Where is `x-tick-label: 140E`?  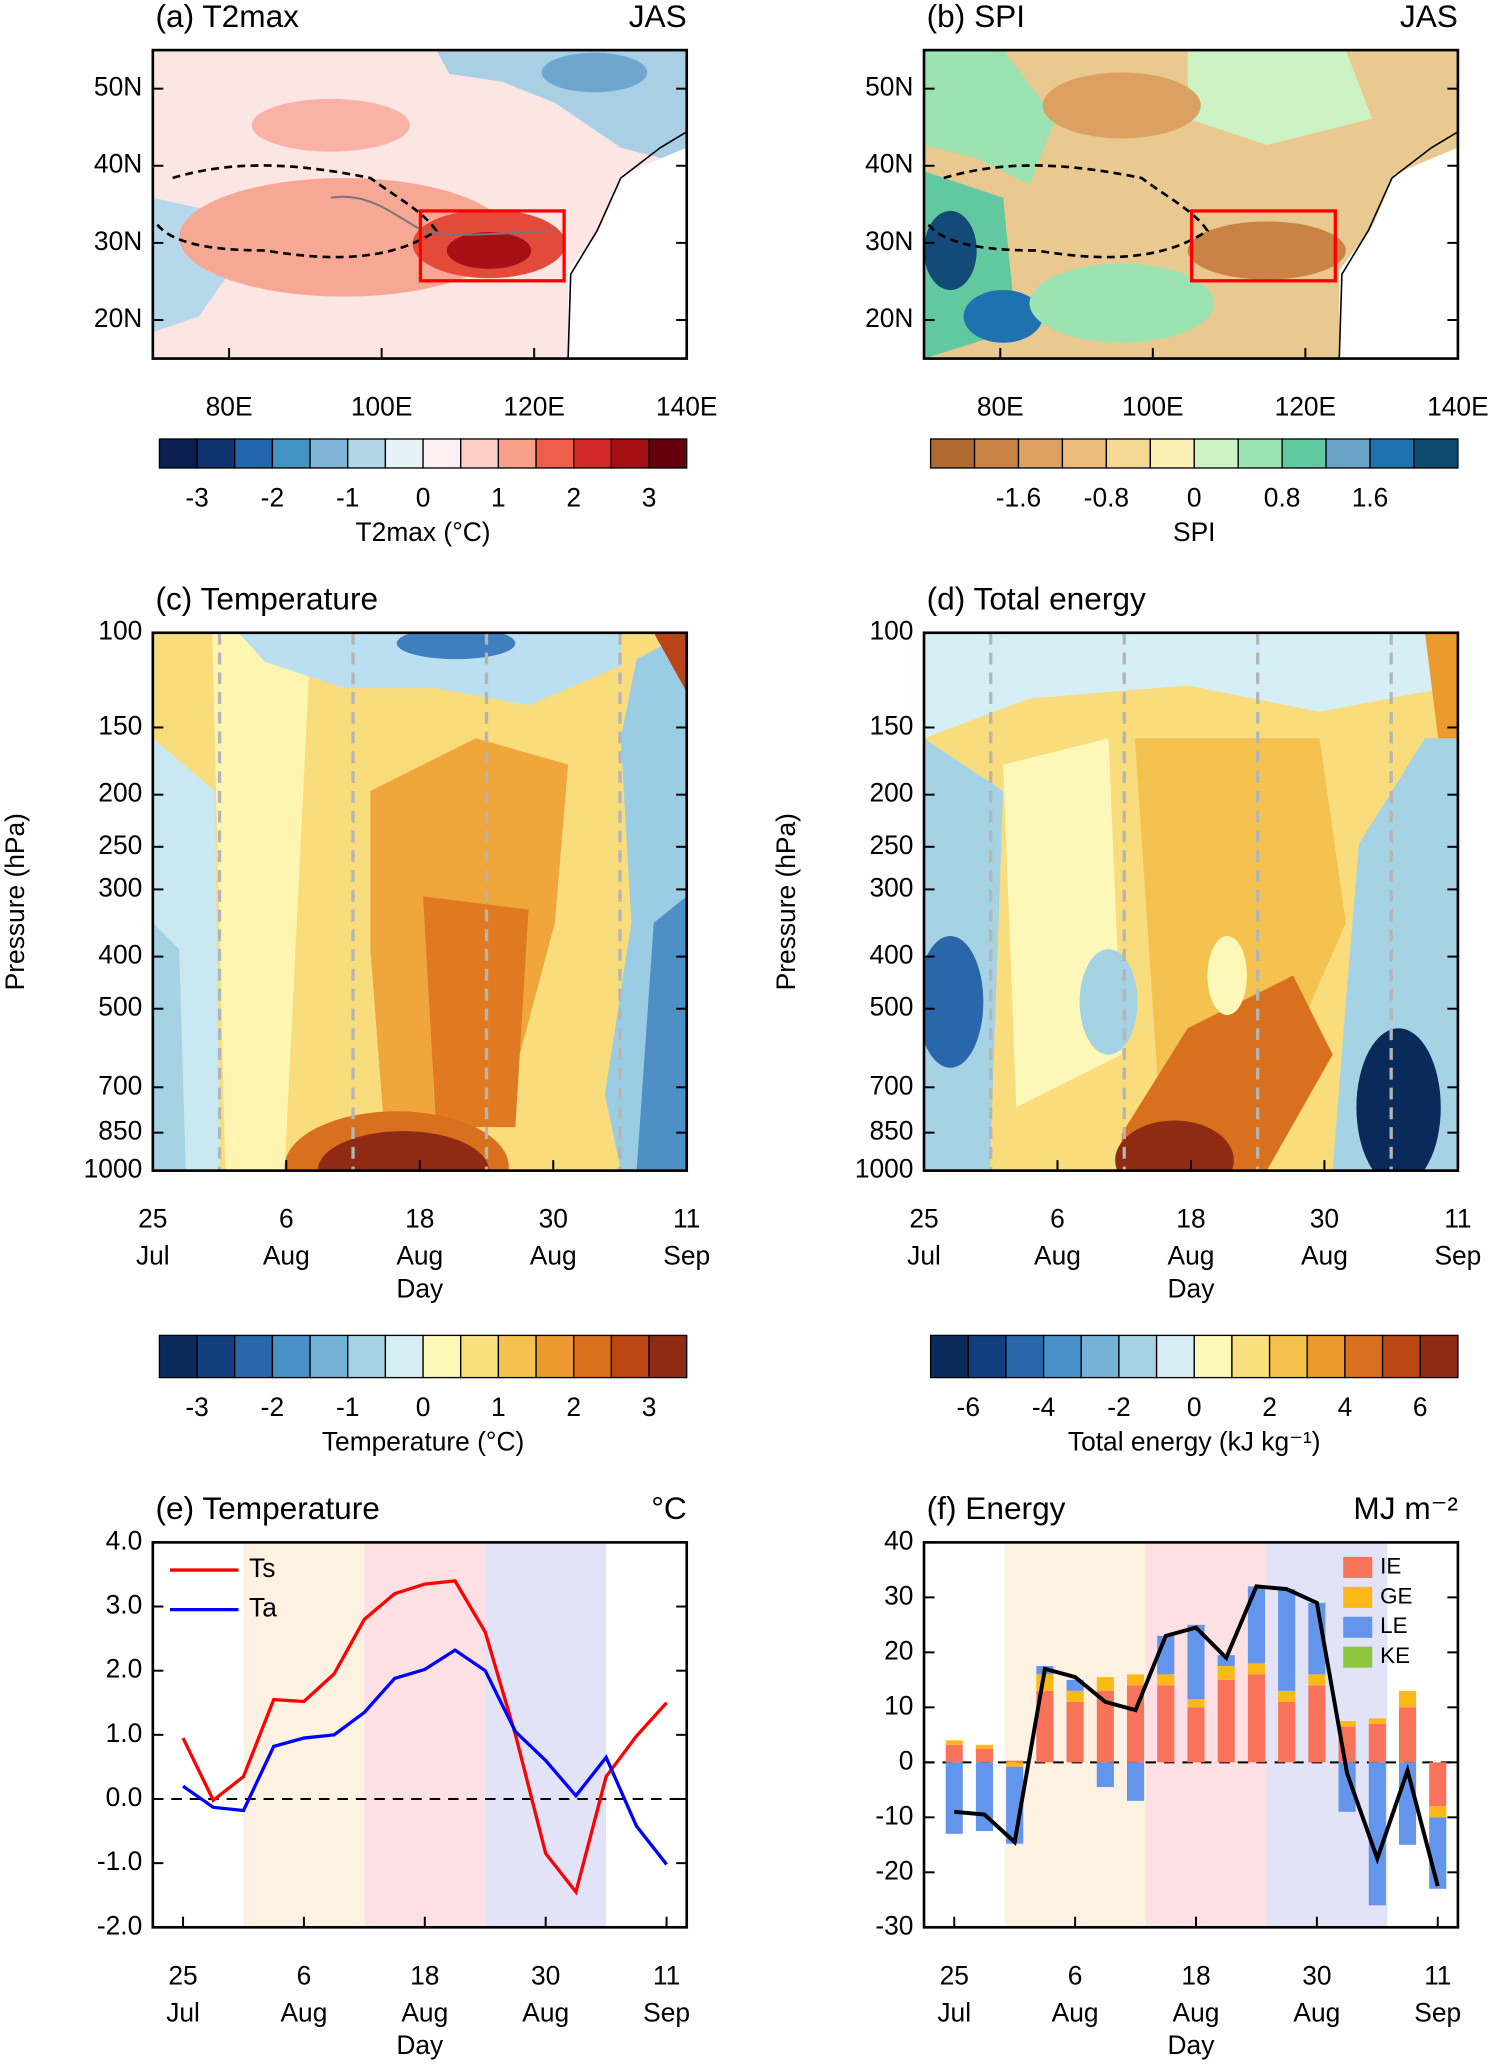
x-tick-label: 140E is located at coordinates (1458, 407).